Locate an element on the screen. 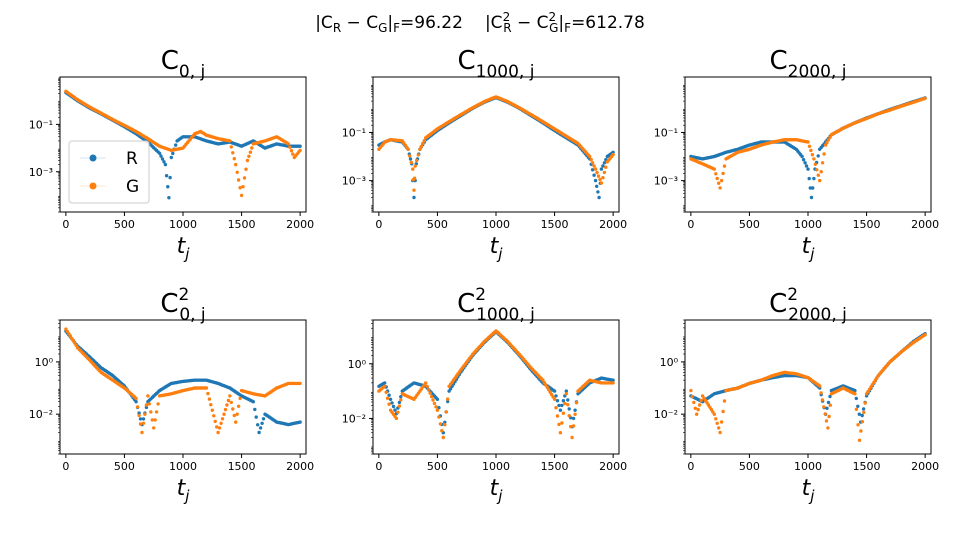 This screenshot has height=540, width=960. y-tick-label: 10⁻³ is located at coordinates (354, 181).